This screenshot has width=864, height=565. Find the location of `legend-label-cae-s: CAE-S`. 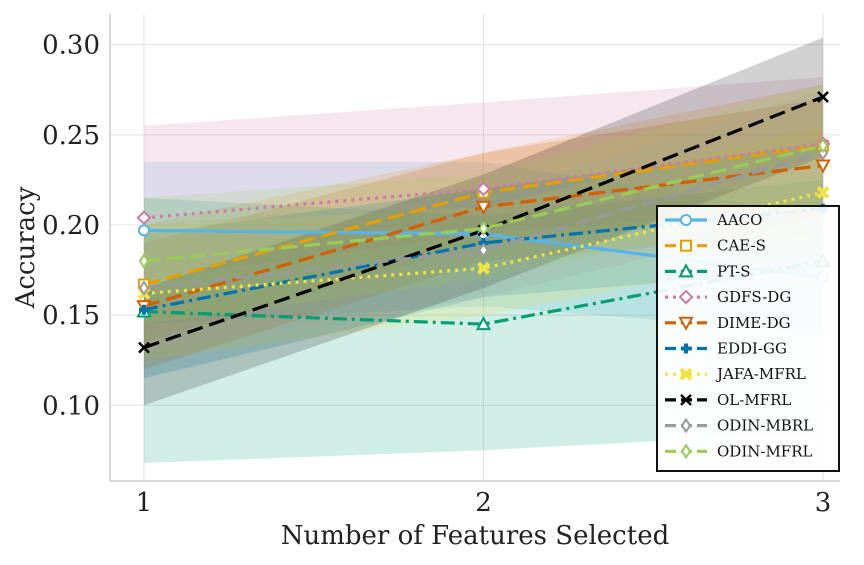

legend-label-cae-s: CAE-S is located at coordinates (741, 246).